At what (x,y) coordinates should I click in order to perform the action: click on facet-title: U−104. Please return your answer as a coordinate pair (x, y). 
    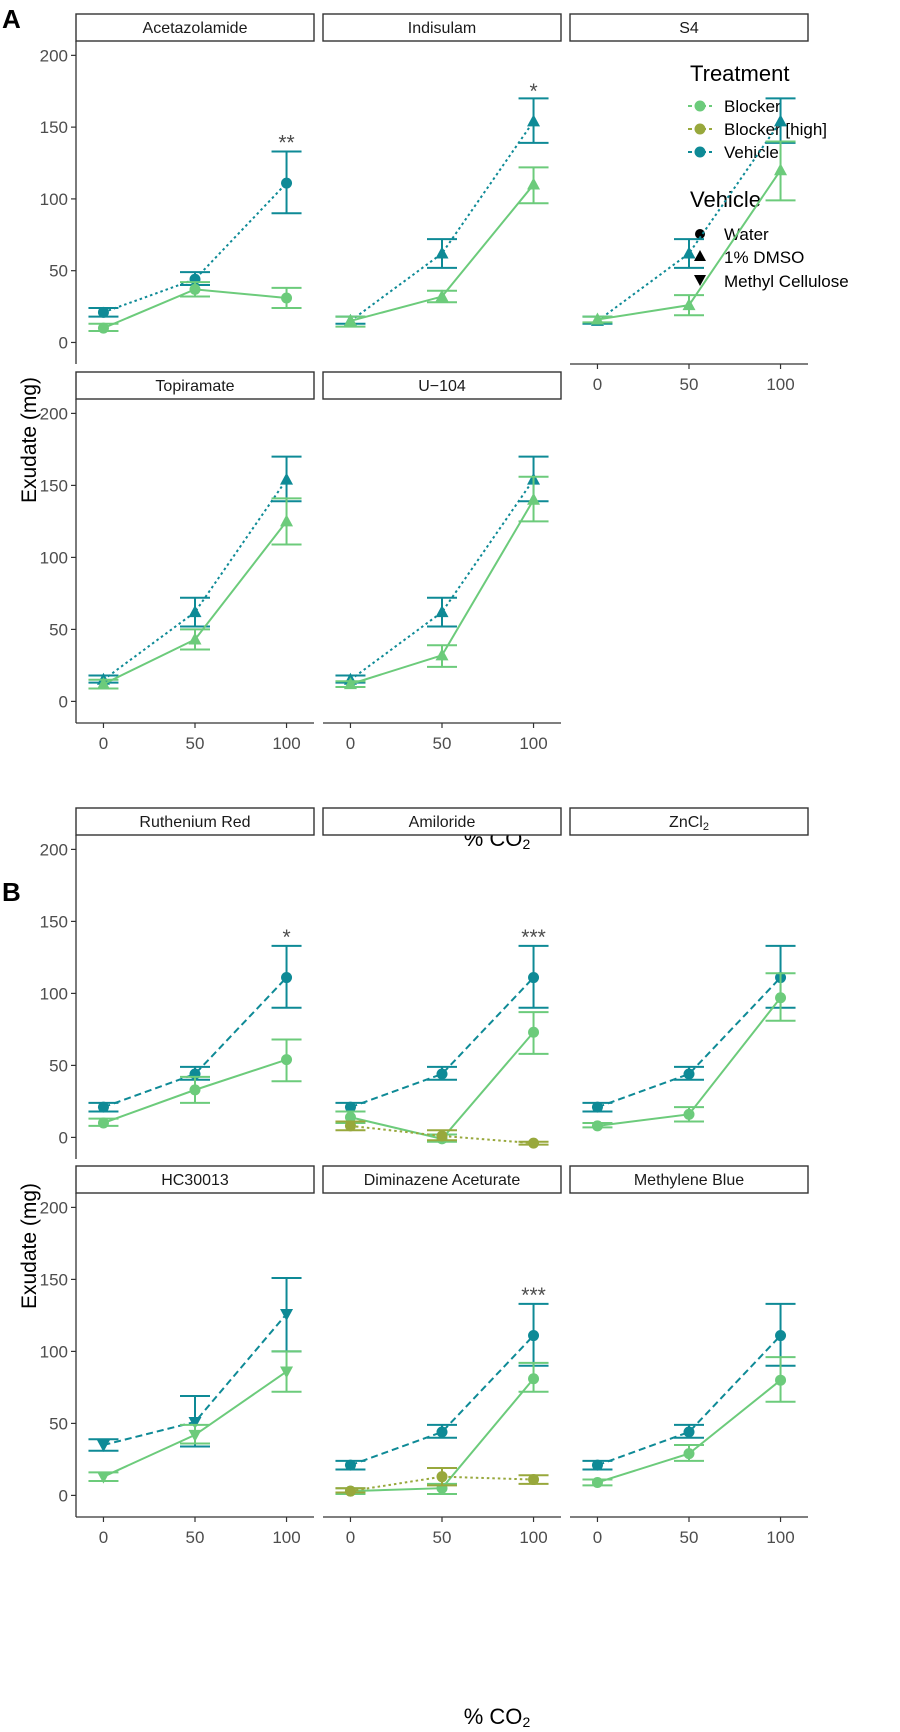
    Looking at the image, I should click on (442, 386).